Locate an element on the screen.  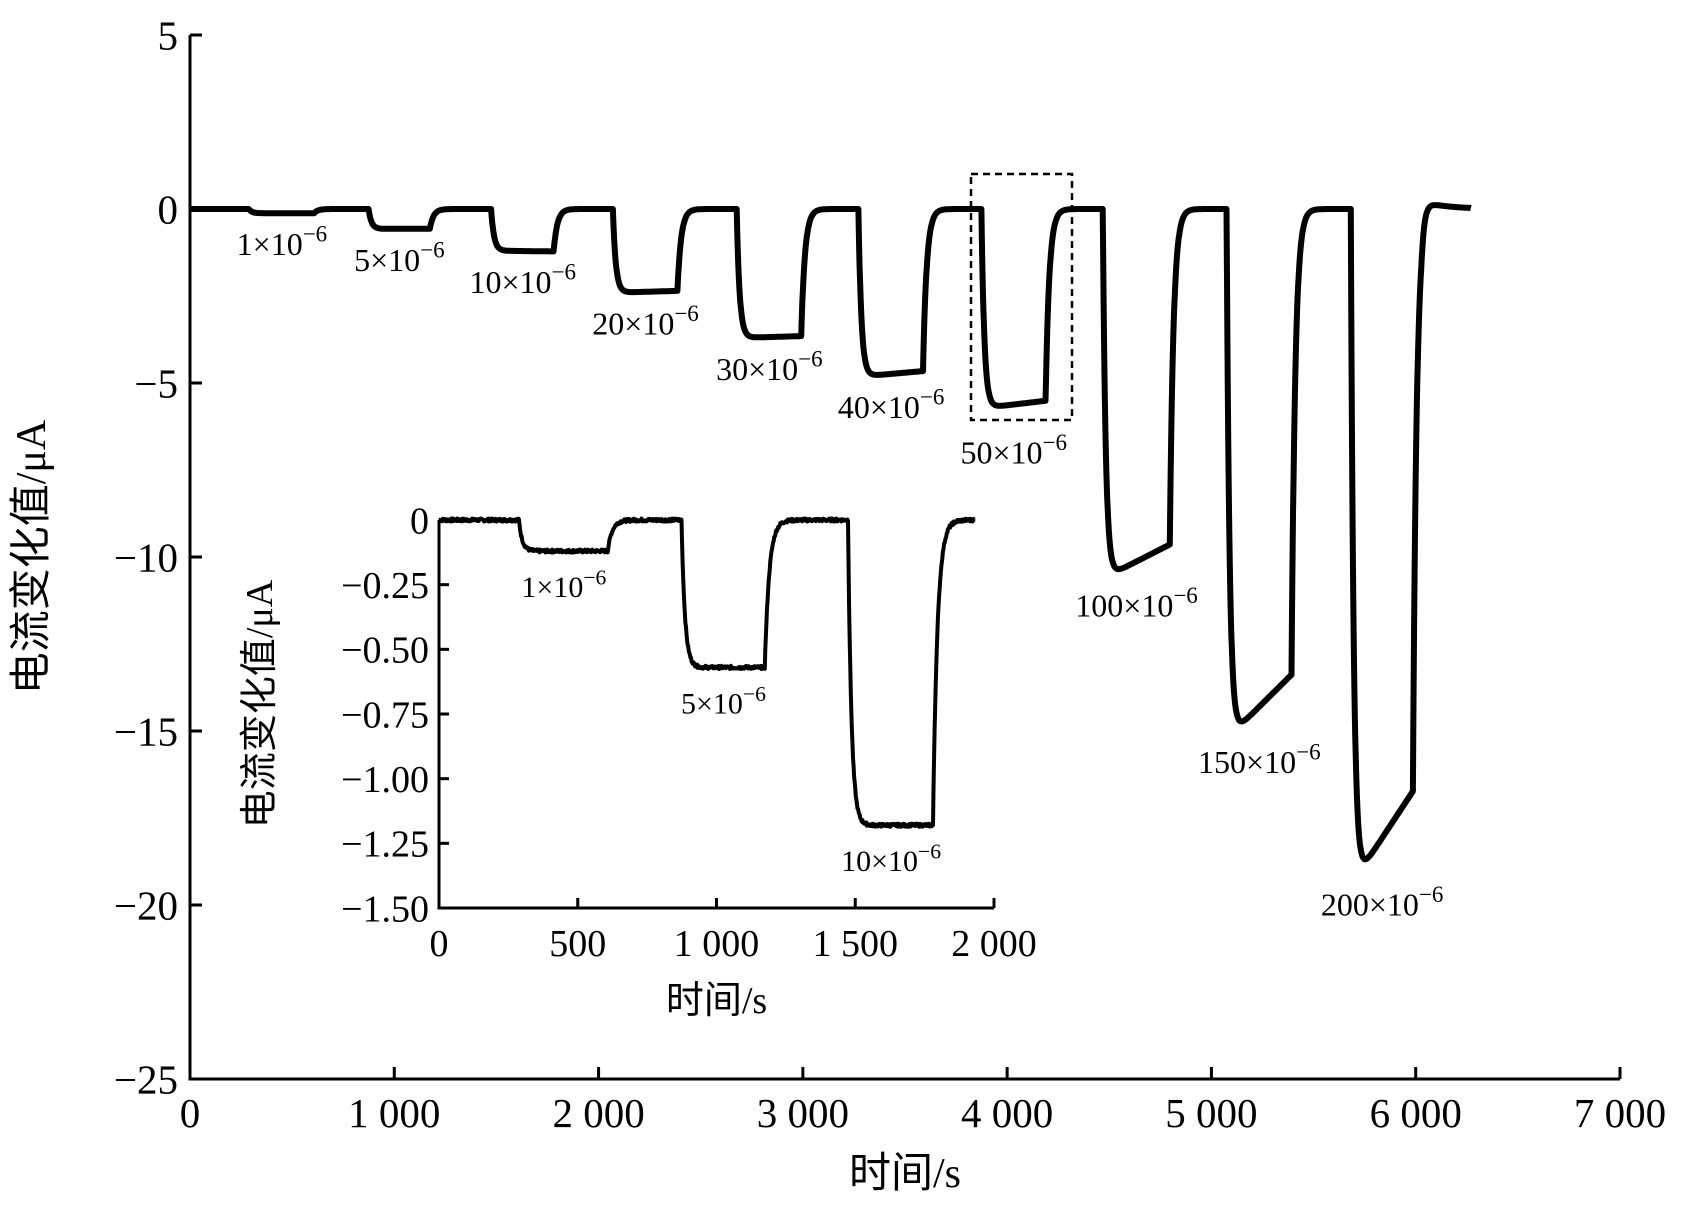
concentration-label: 150×10⁻⁶ is located at coordinates (1259, 759).